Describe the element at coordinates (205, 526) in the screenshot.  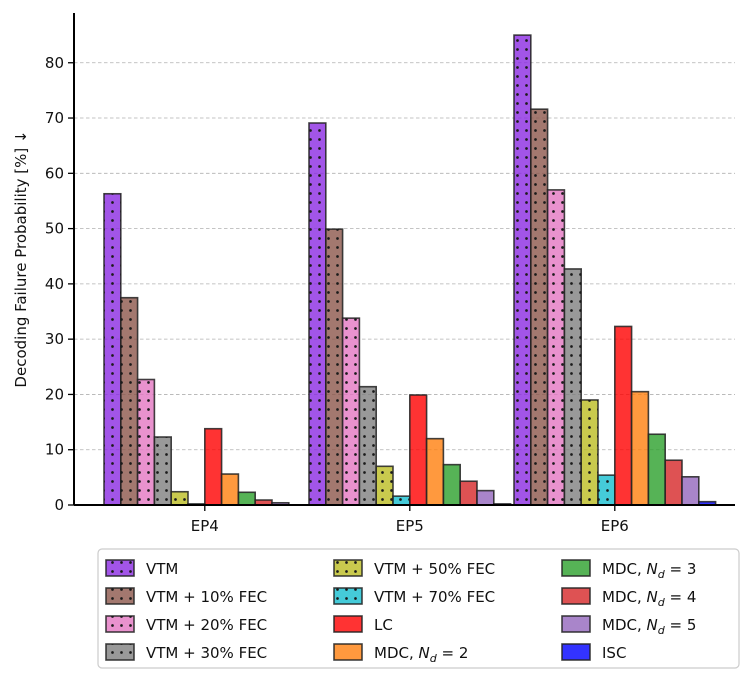
I see `x-tick-label: EP4` at that location.